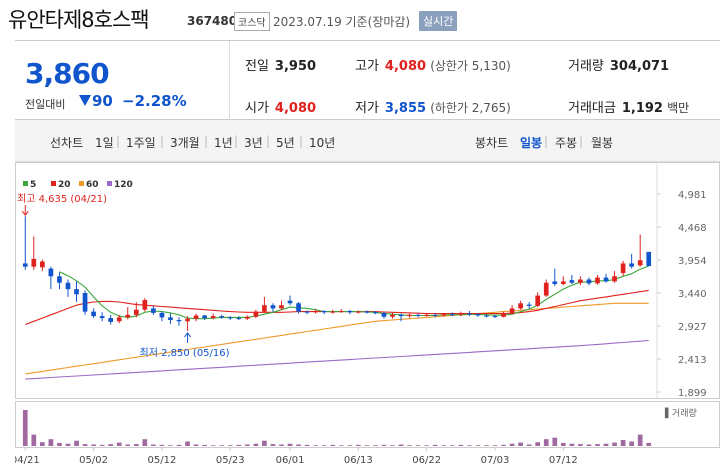 The image size is (720, 475). I want to click on candle-chart-label: 봉차트, so click(492, 143).